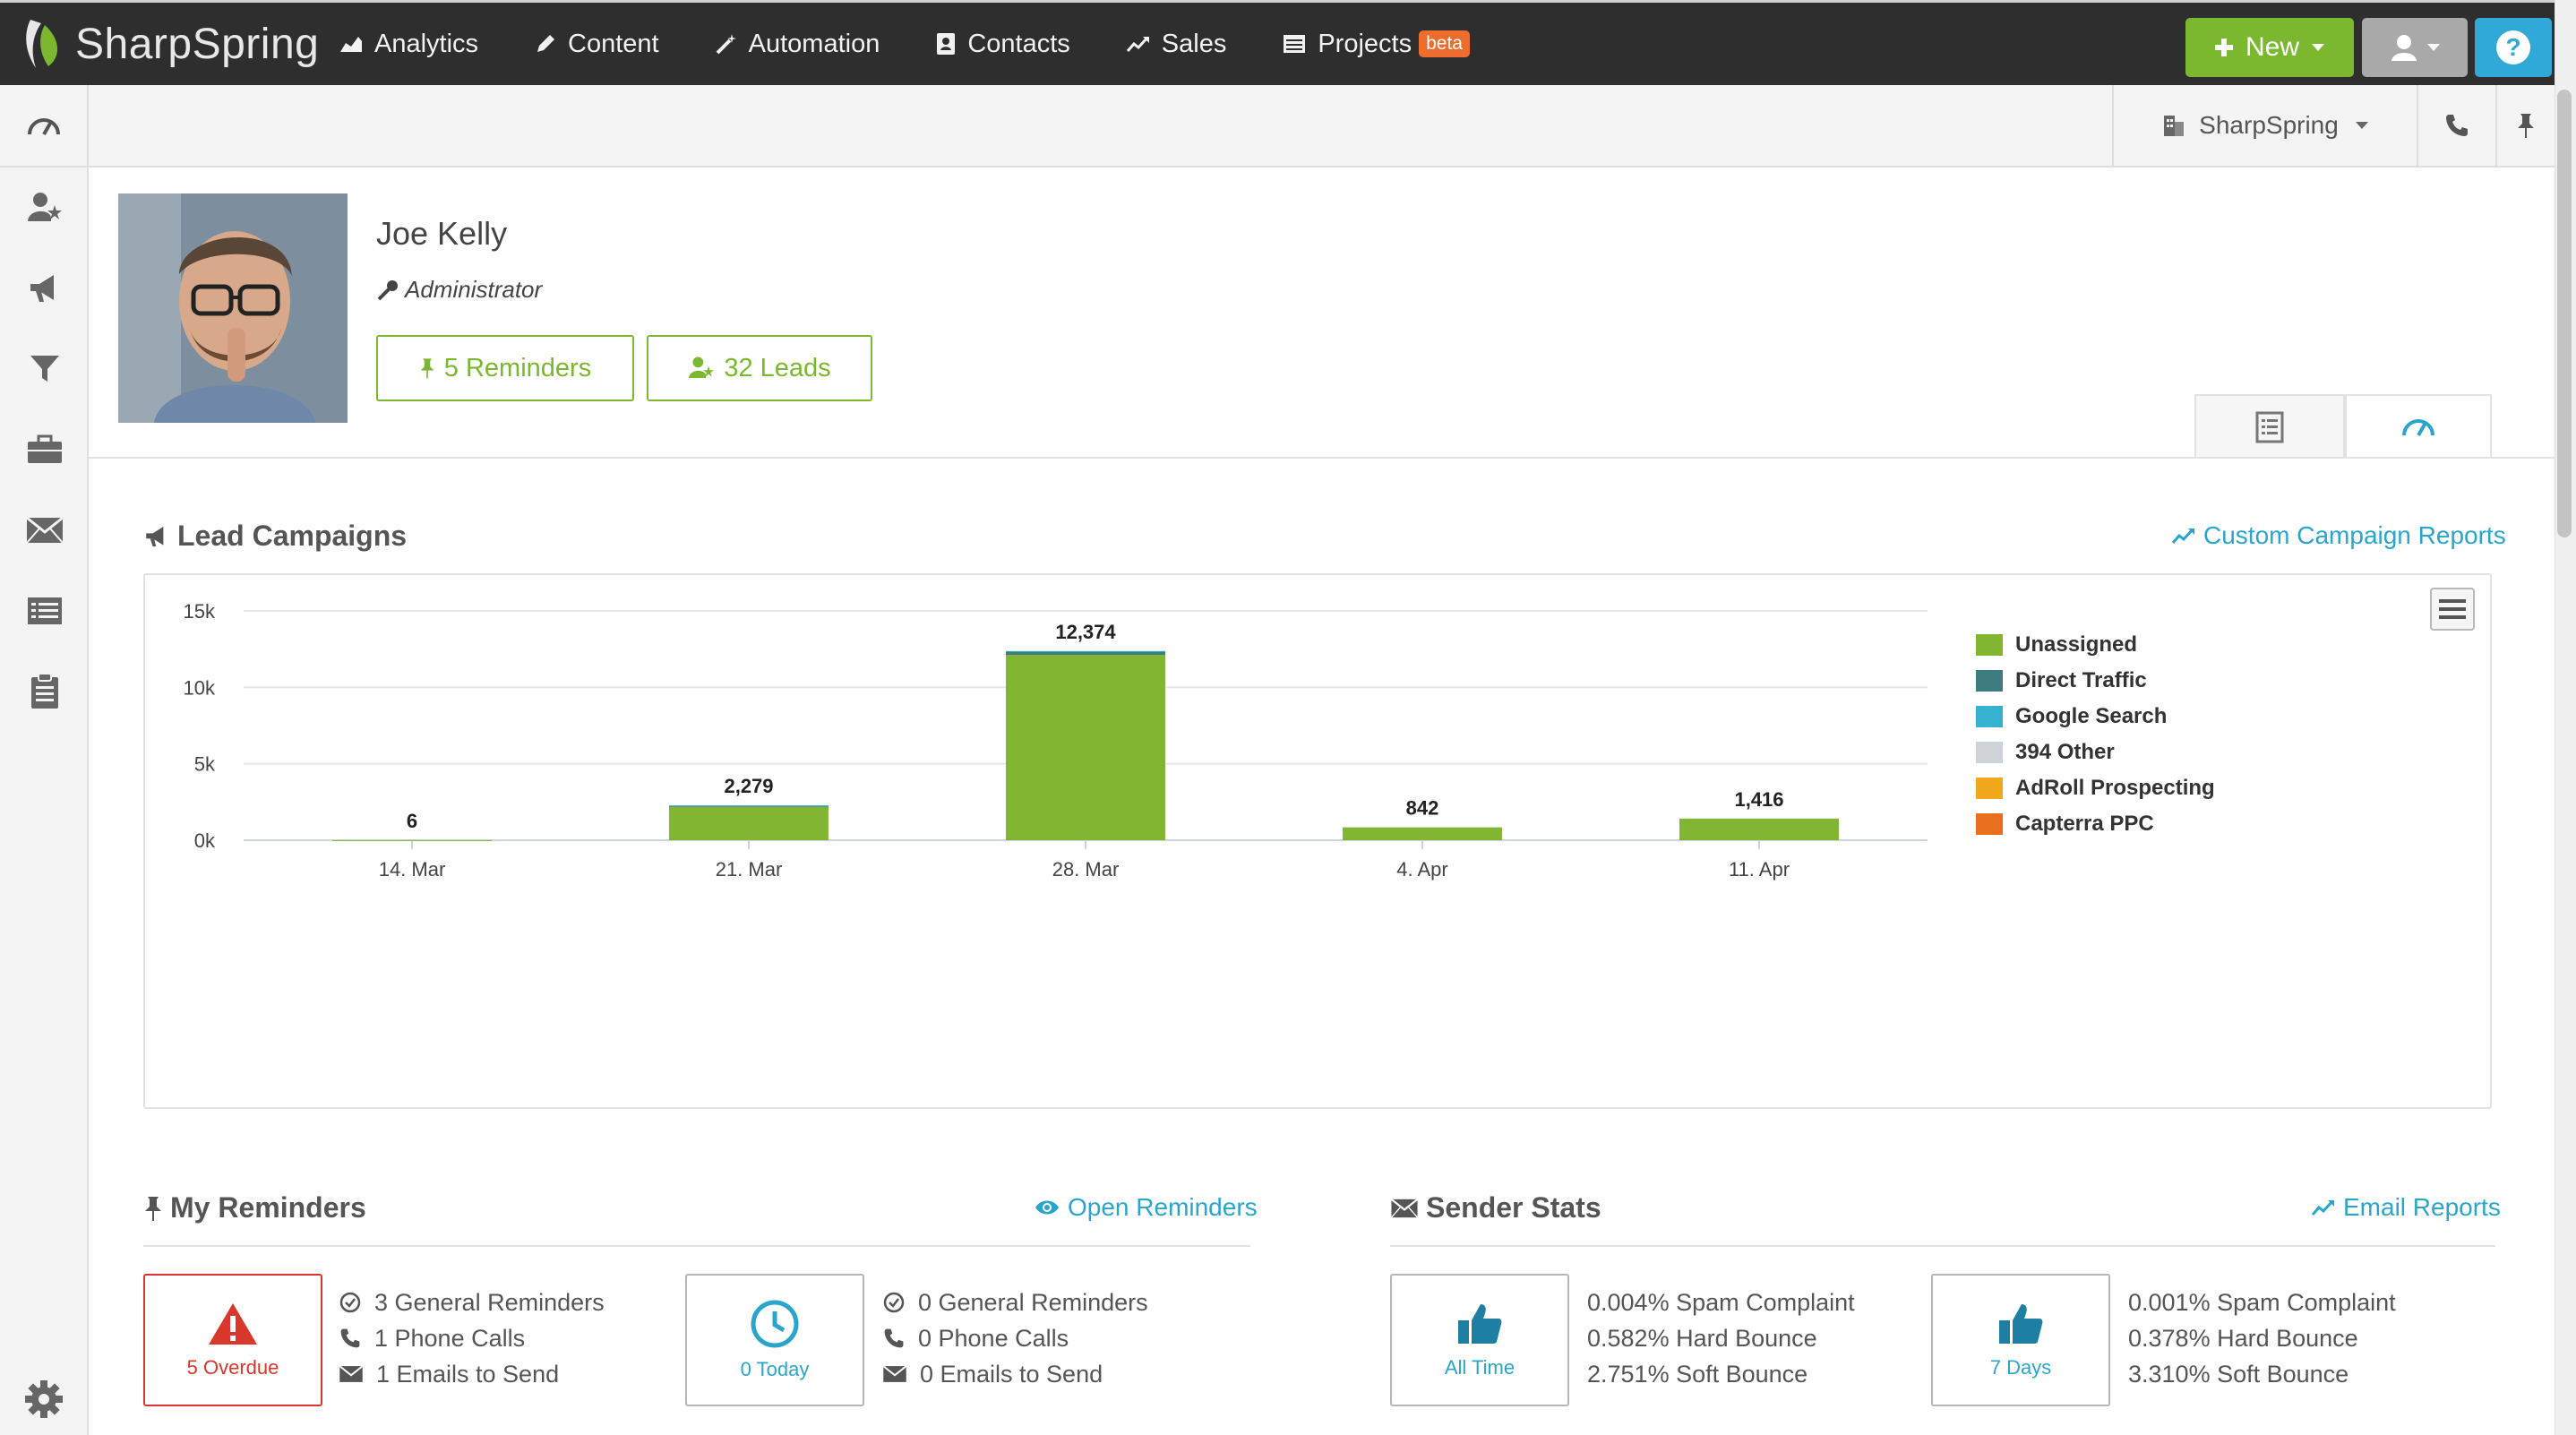 Image resolution: width=2576 pixels, height=1435 pixels. I want to click on reminders-button: 5 Reminders, so click(505, 368).